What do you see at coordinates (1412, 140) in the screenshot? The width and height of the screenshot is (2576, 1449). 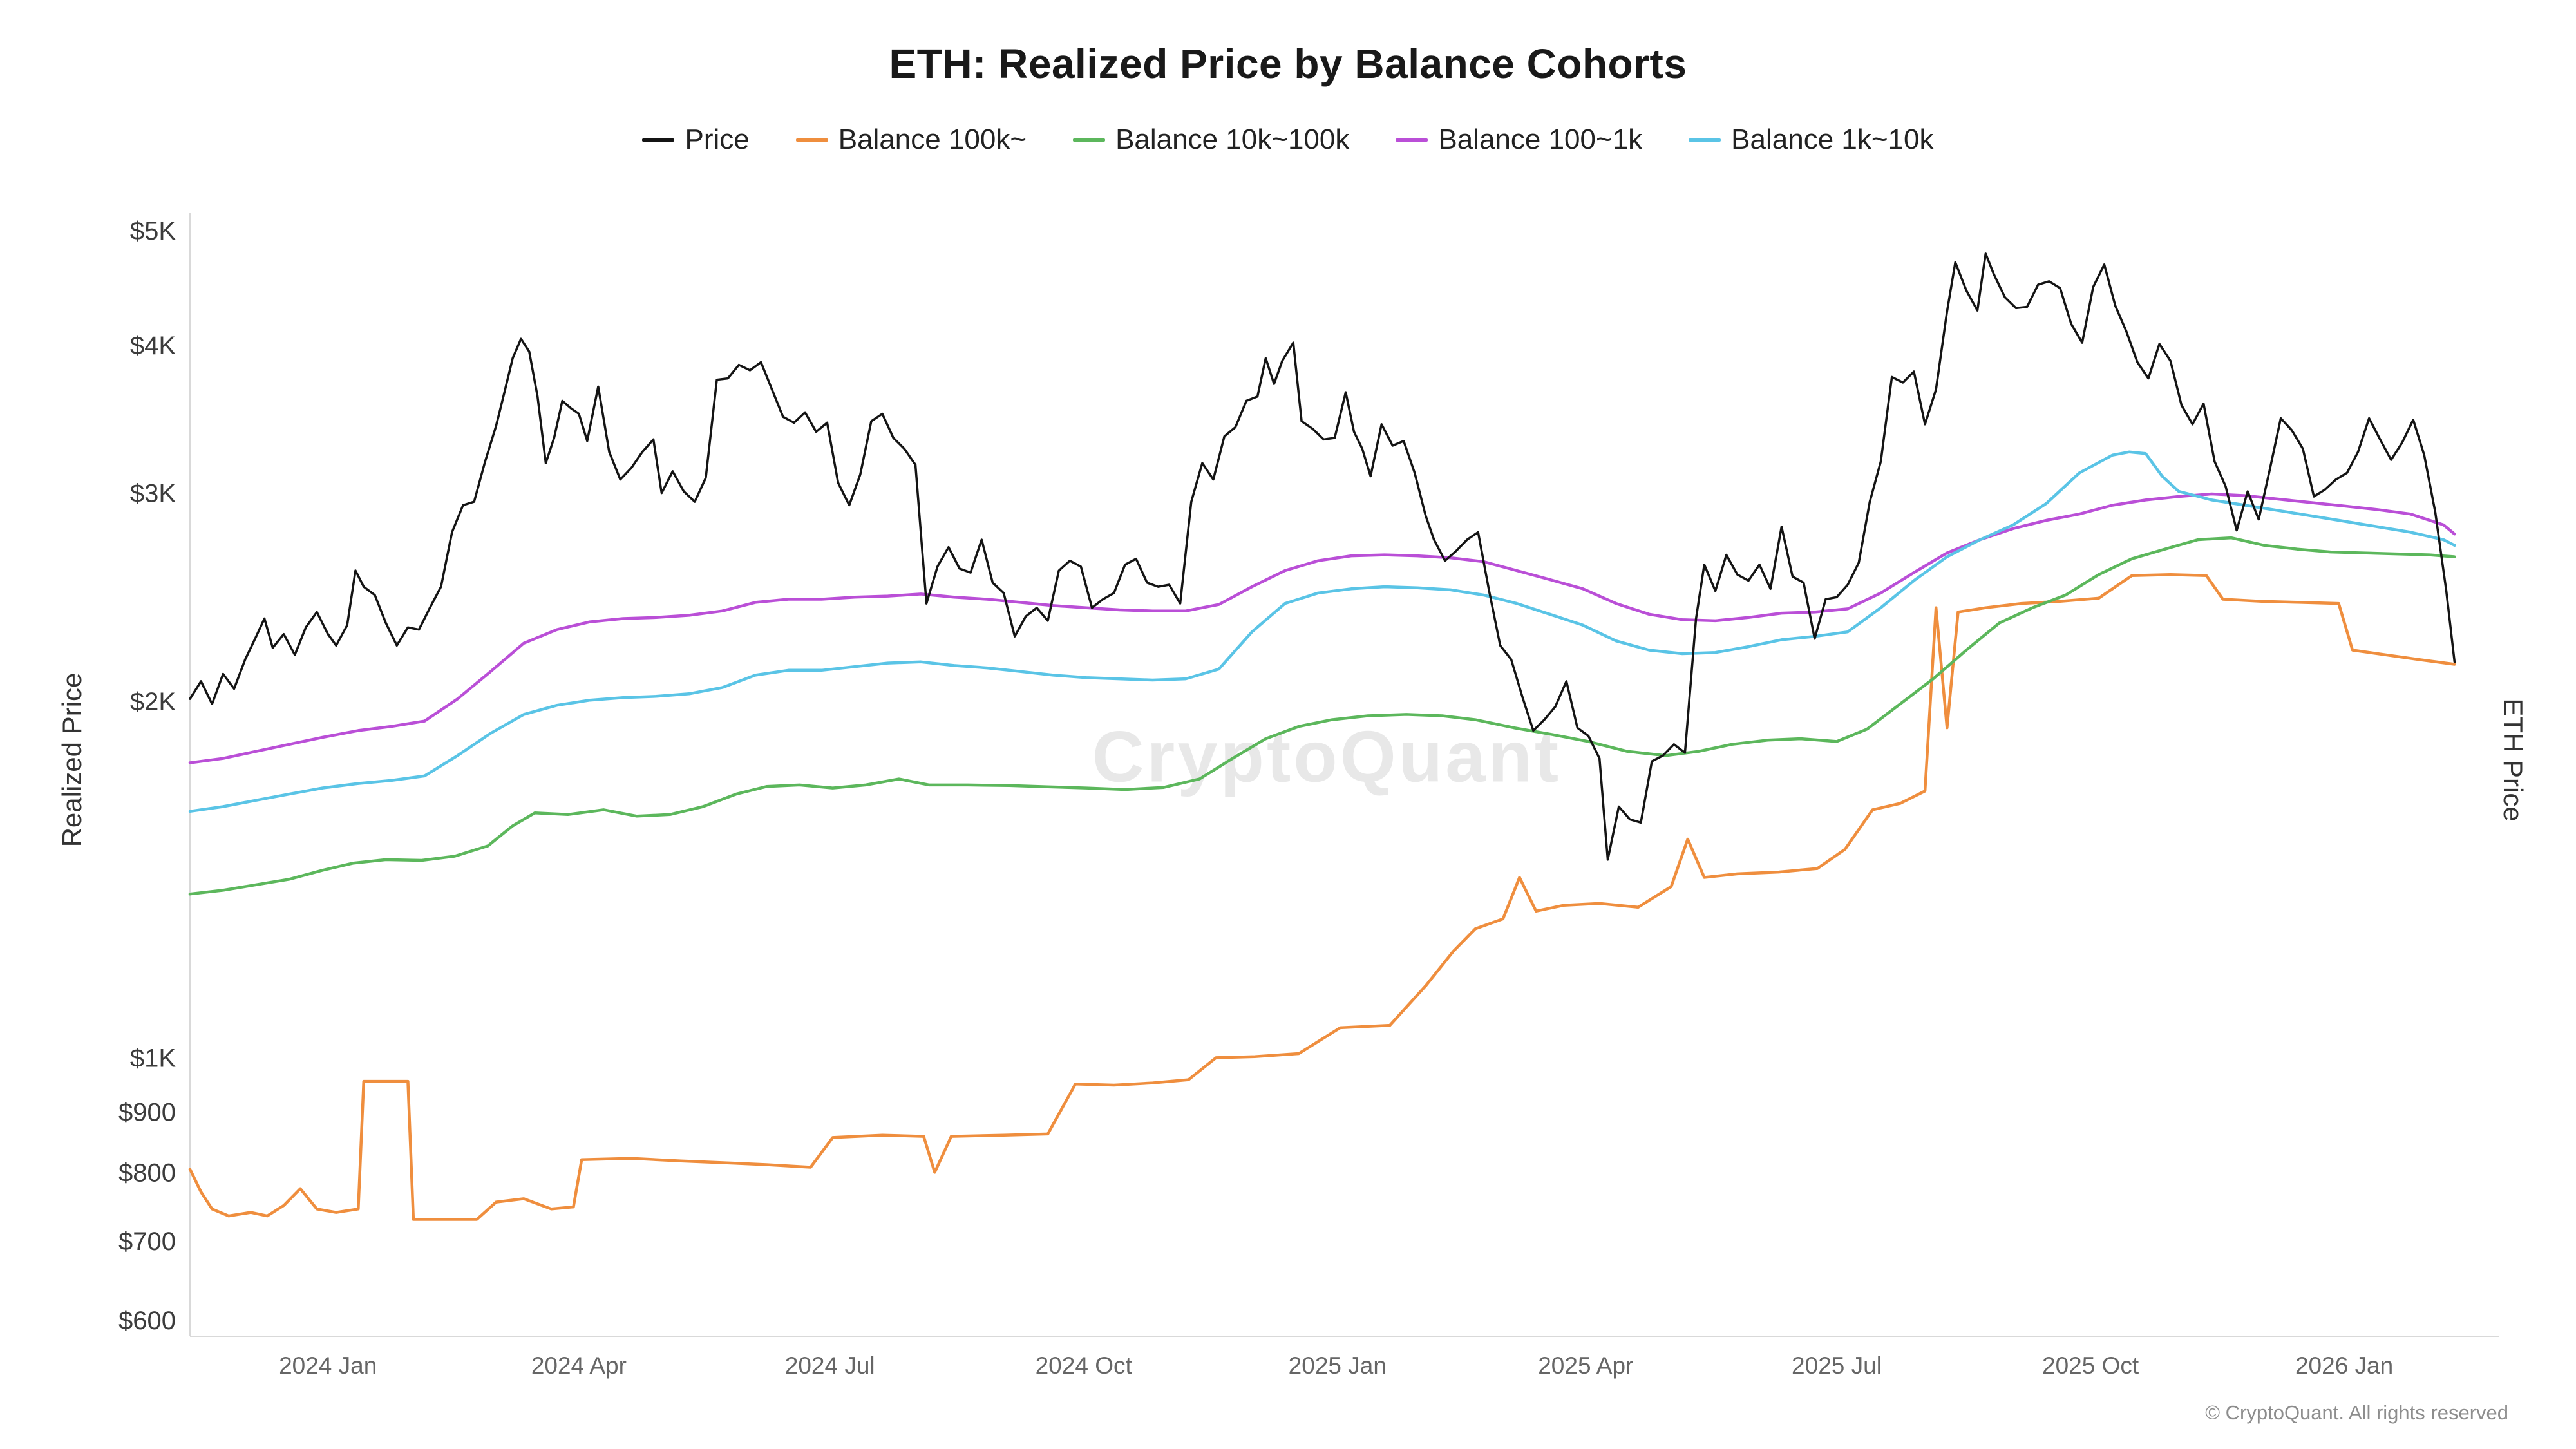 I see `legend-swatch-balance-100-1k` at bounding box center [1412, 140].